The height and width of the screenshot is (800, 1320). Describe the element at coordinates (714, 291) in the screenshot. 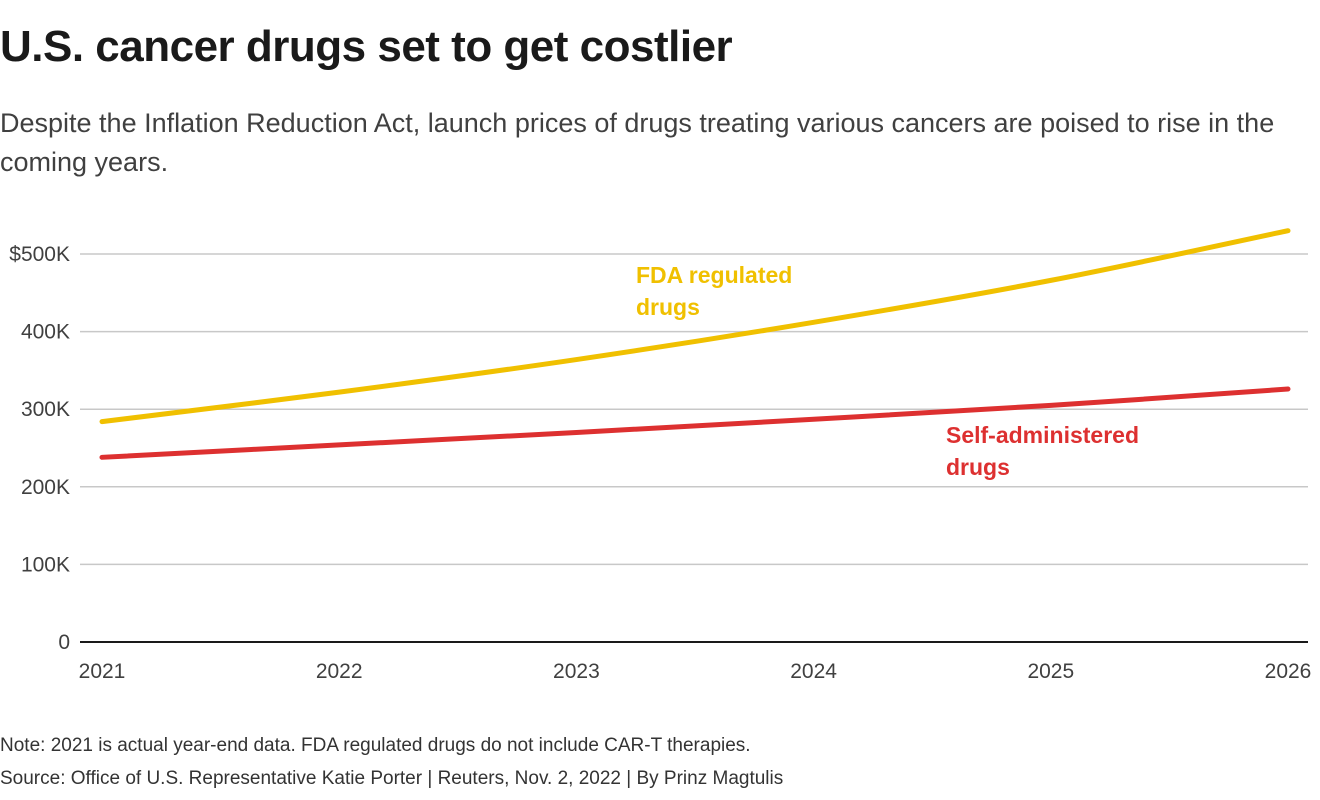

I see `series-label-fda: FDA regulated drugs` at that location.